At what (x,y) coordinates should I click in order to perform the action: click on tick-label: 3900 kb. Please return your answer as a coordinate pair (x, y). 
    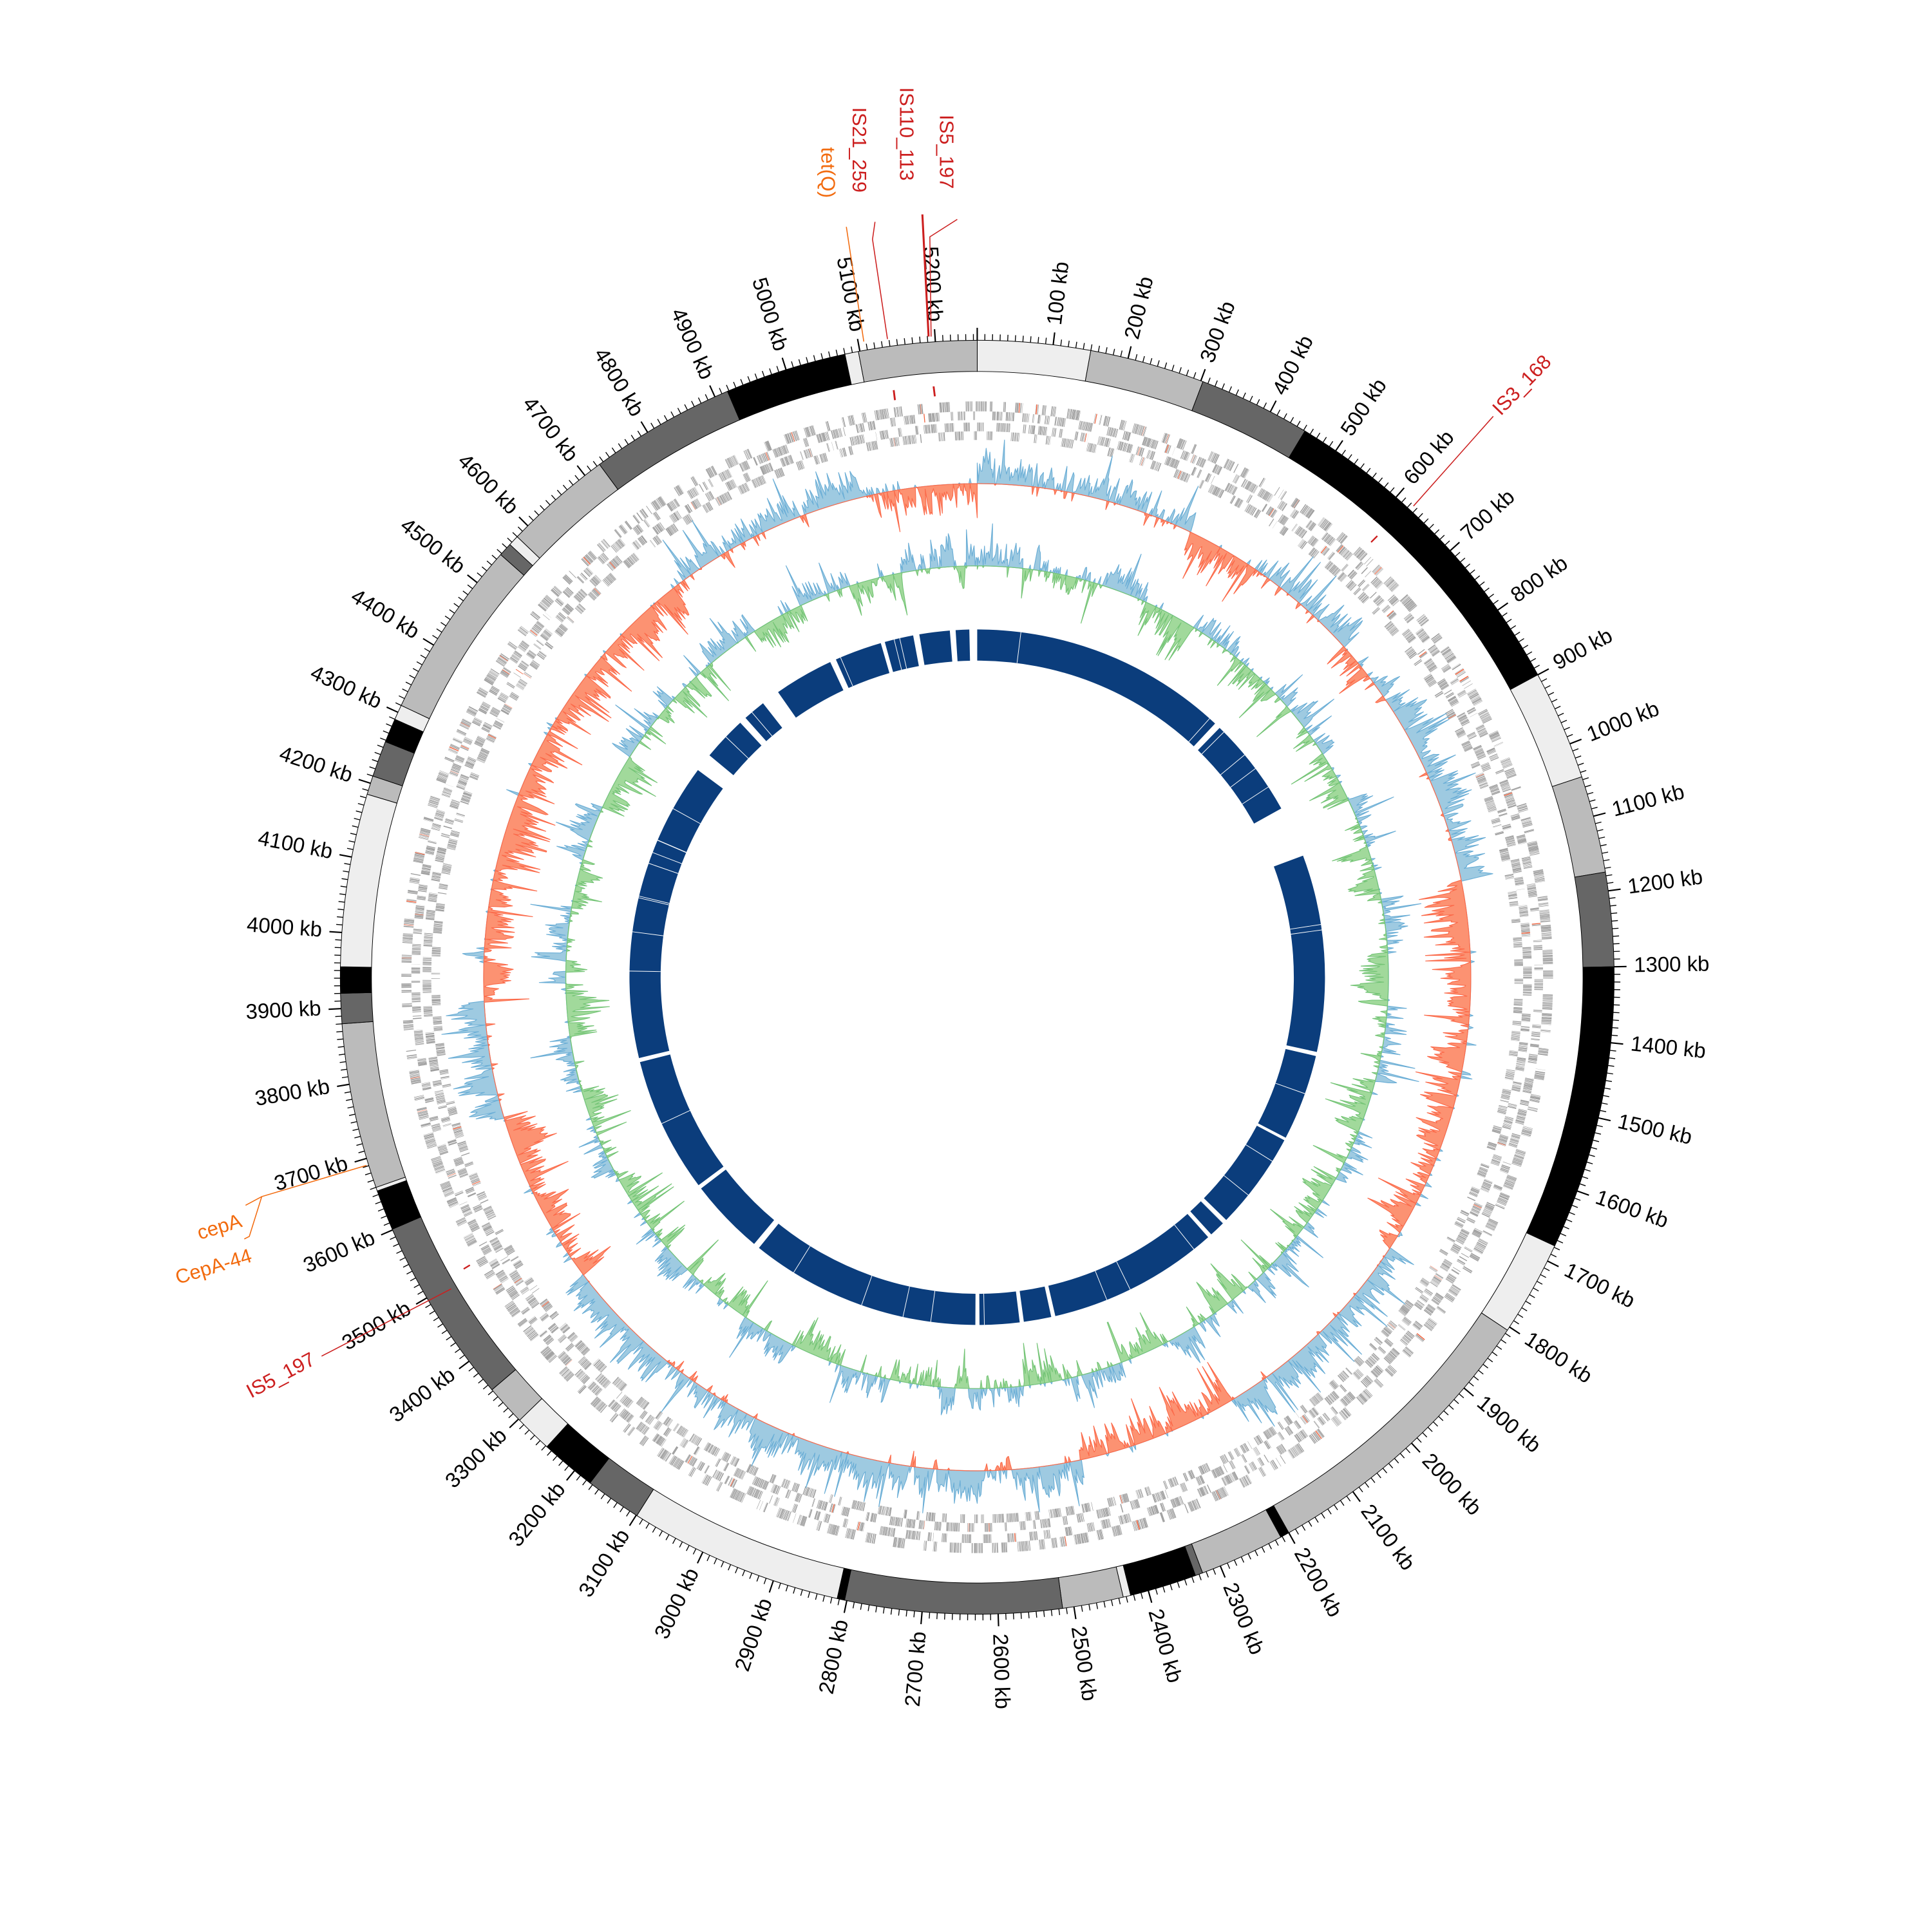
    Looking at the image, I should click on (283, 1009).